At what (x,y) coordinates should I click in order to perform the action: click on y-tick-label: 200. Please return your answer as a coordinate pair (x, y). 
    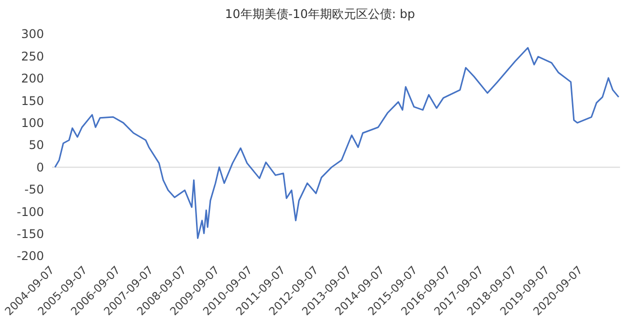
    Looking at the image, I should click on (32, 79).